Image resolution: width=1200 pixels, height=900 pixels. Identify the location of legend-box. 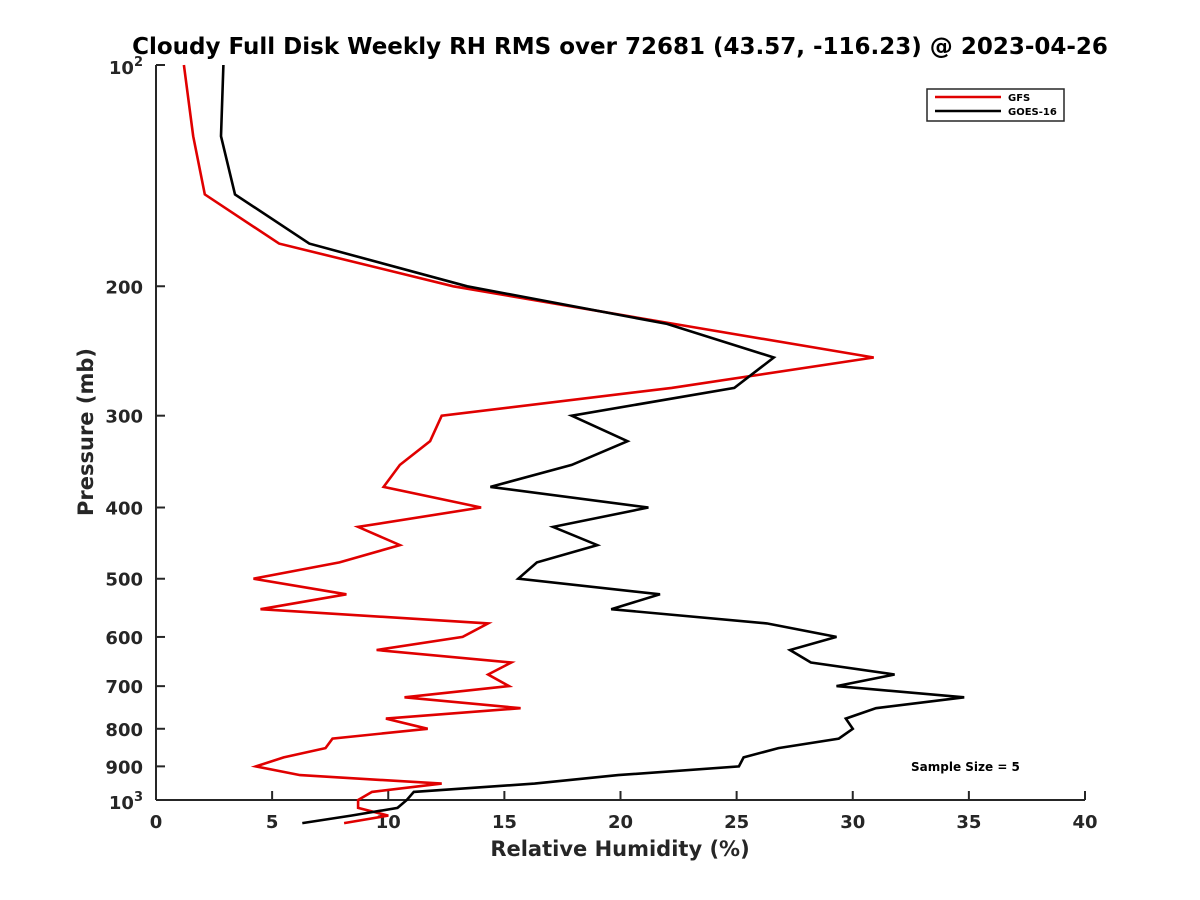
(995, 105).